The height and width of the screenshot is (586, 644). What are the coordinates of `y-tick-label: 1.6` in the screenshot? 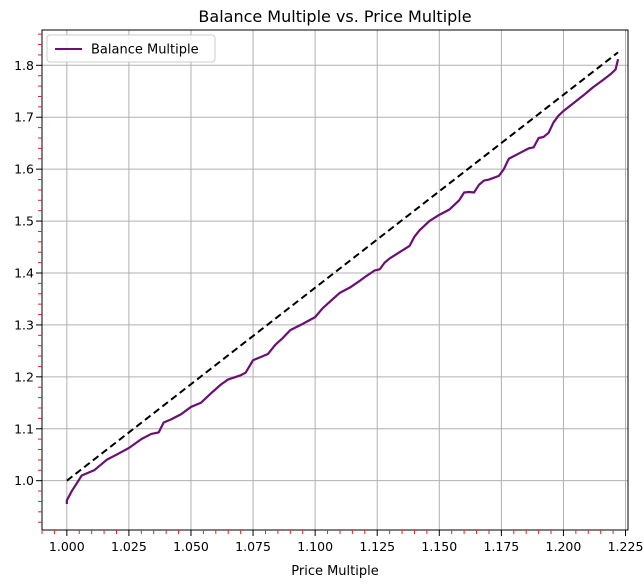 It's located at (24, 169).